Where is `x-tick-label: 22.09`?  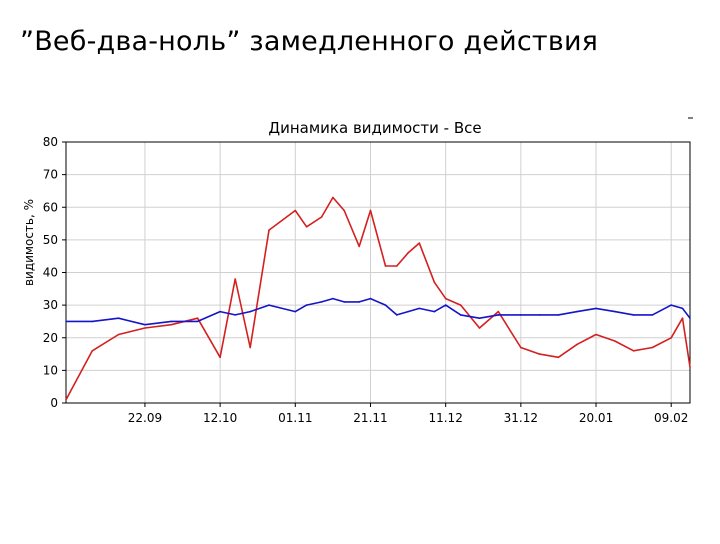 x-tick-label: 22.09 is located at coordinates (145, 418).